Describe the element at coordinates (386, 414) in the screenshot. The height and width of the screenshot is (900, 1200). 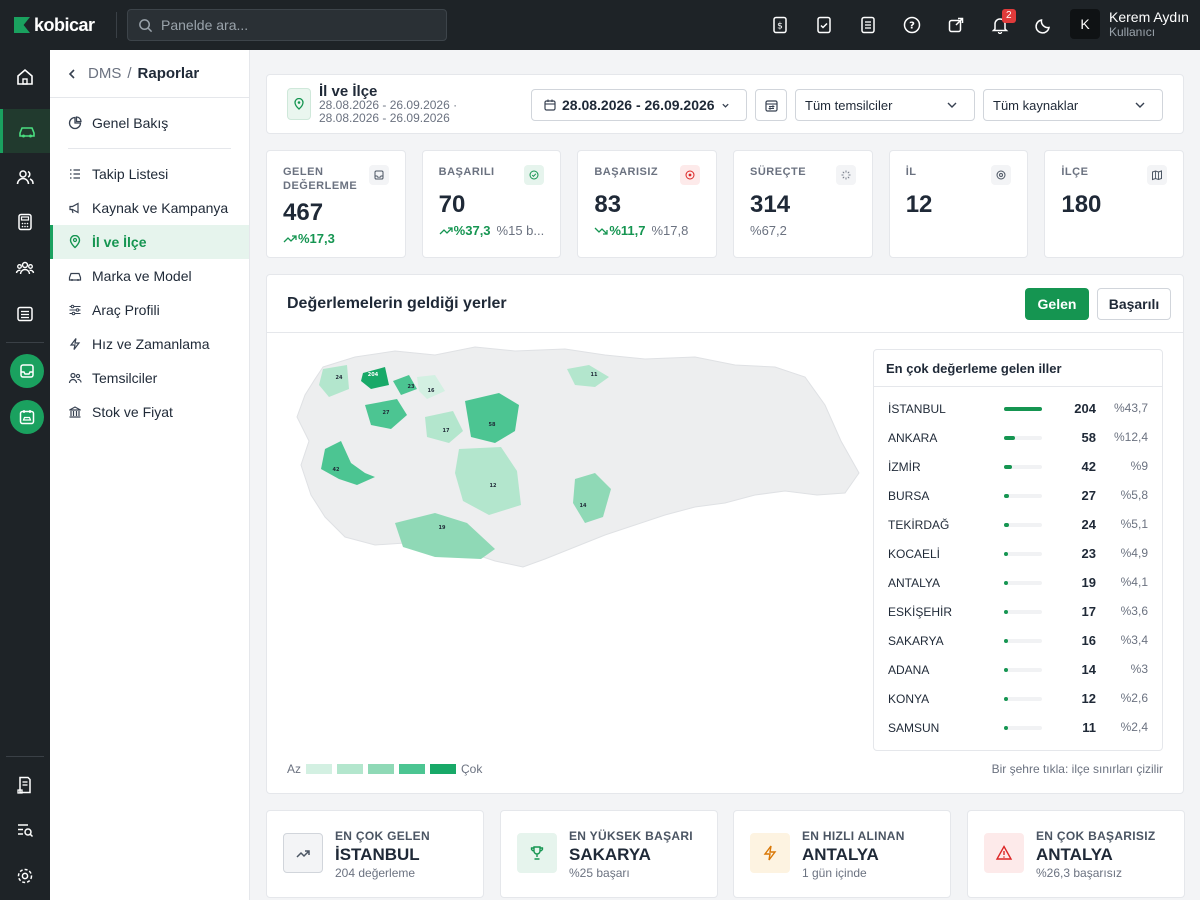
I see `province-bursa` at that location.